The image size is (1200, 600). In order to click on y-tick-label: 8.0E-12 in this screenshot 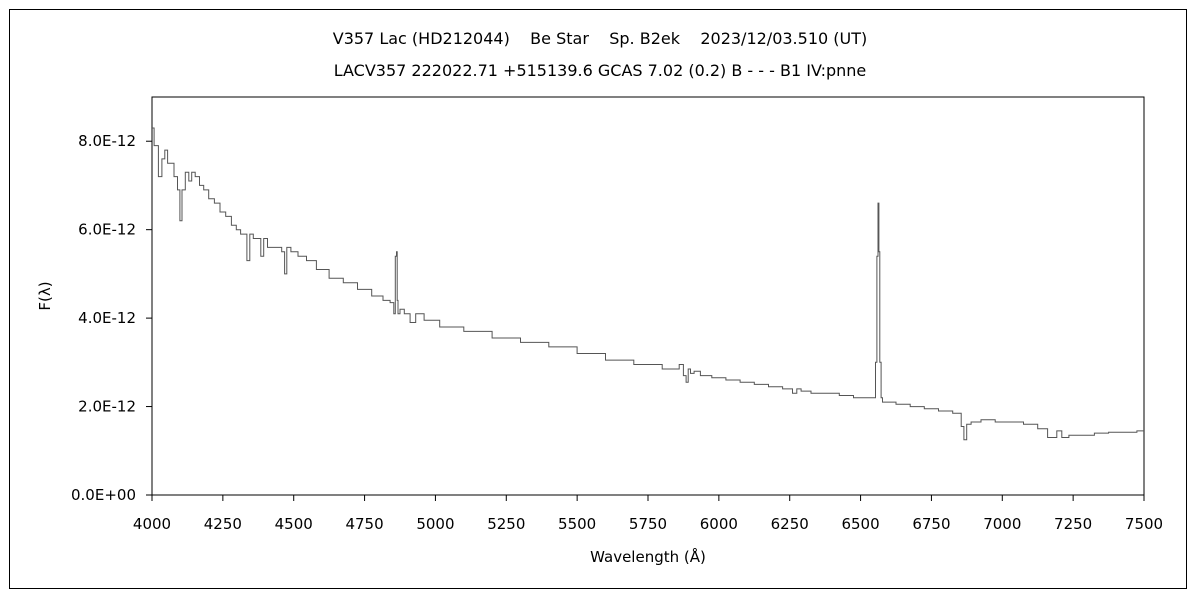, I will do `click(107, 141)`.